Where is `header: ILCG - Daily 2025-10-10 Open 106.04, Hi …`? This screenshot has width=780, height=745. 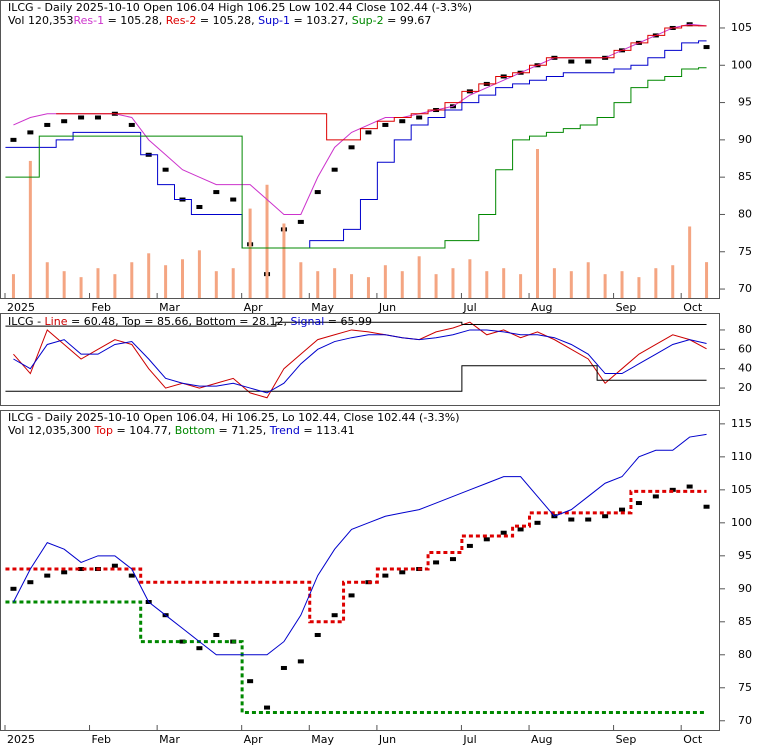
header: ILCG - Daily 2025-10-10 Open 106.04, Hi … is located at coordinates (234, 417).